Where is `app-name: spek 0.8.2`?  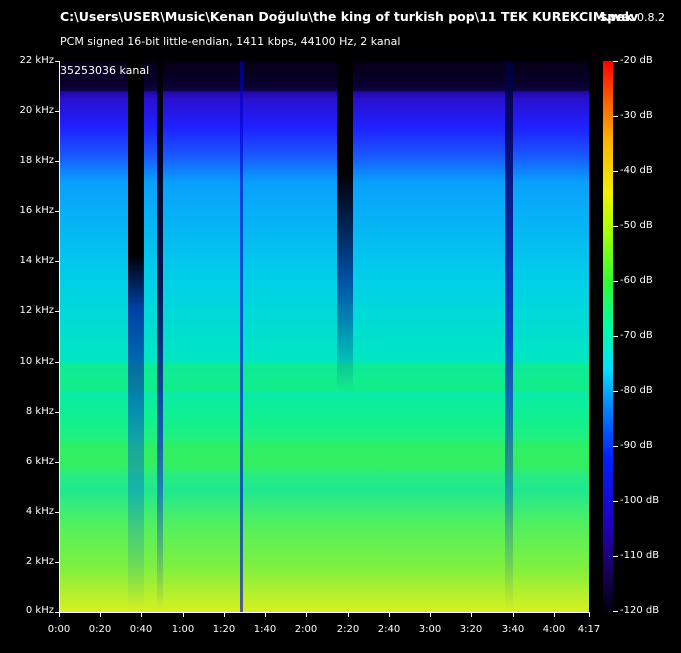
app-name: spek 0.8.2 is located at coordinates (632, 16).